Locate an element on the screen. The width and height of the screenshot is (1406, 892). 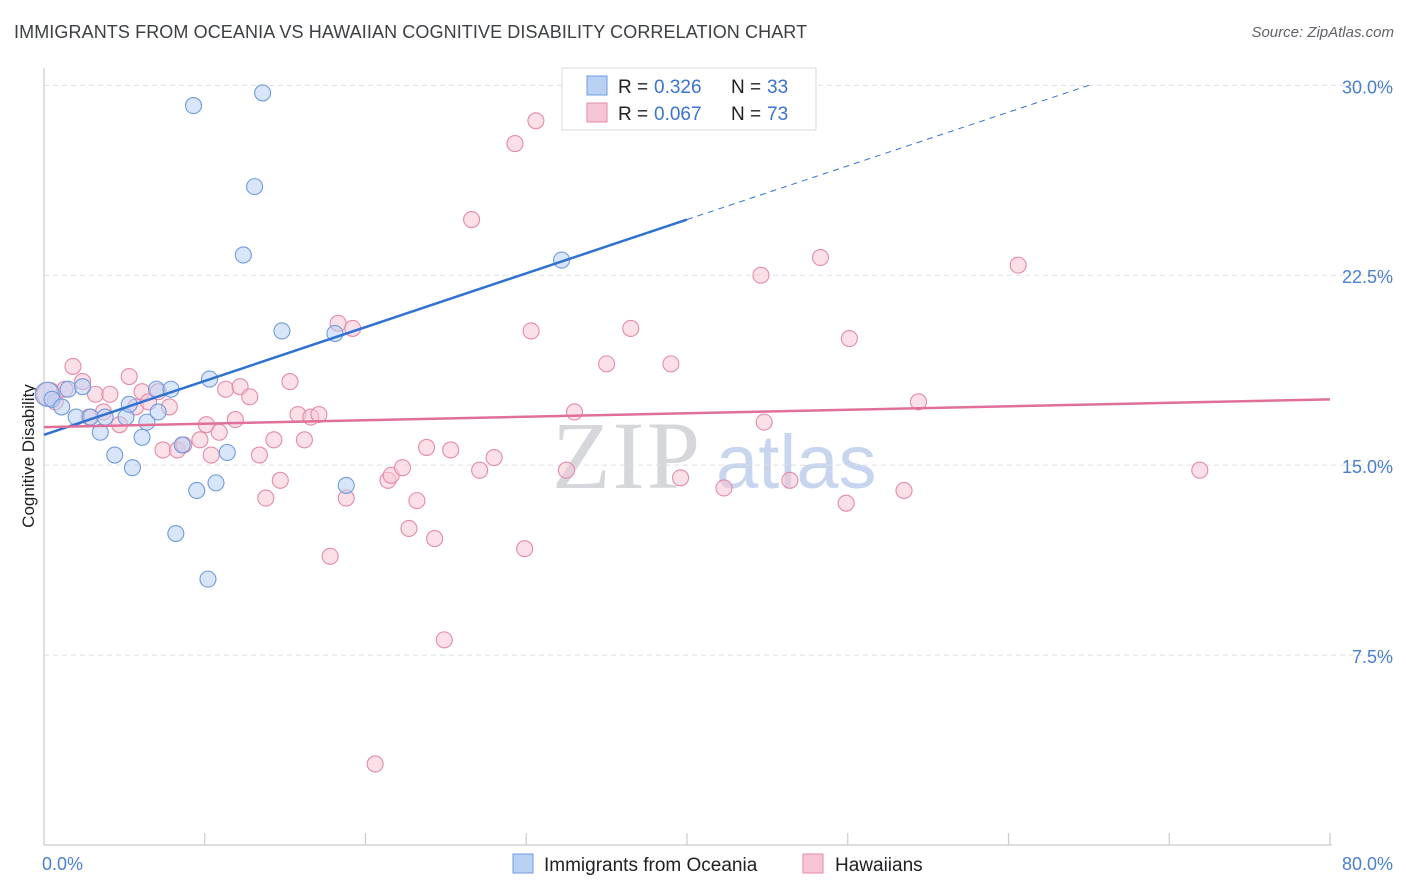
oceania-r-value: 0.326 is located at coordinates (678, 87).